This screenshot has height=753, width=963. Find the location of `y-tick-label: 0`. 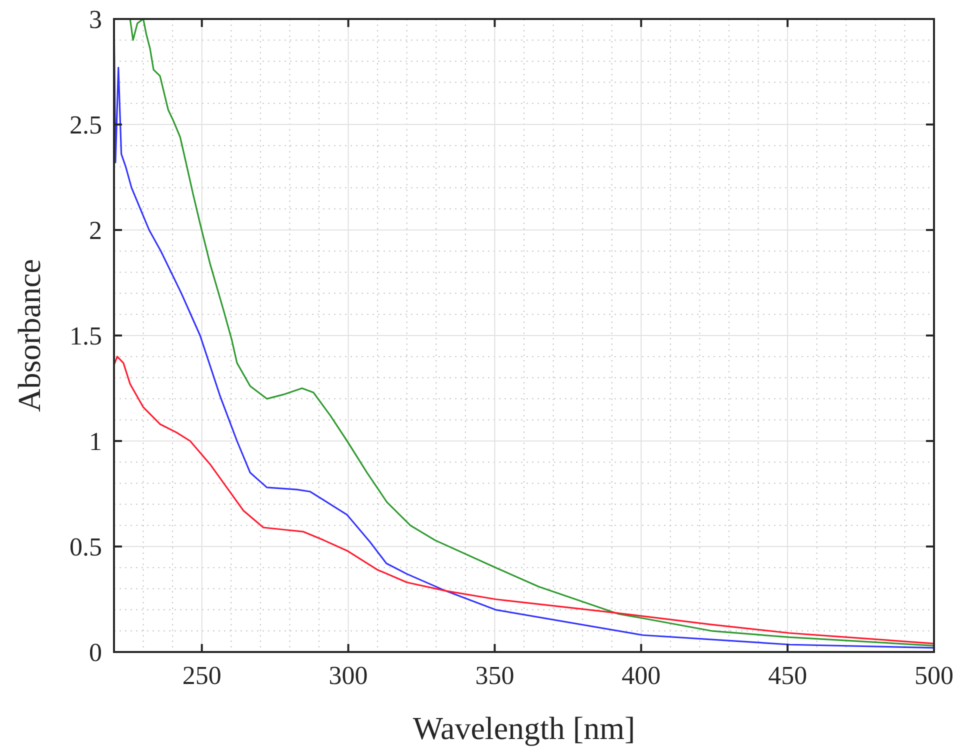

y-tick-label: 0 is located at coordinates (95, 652).